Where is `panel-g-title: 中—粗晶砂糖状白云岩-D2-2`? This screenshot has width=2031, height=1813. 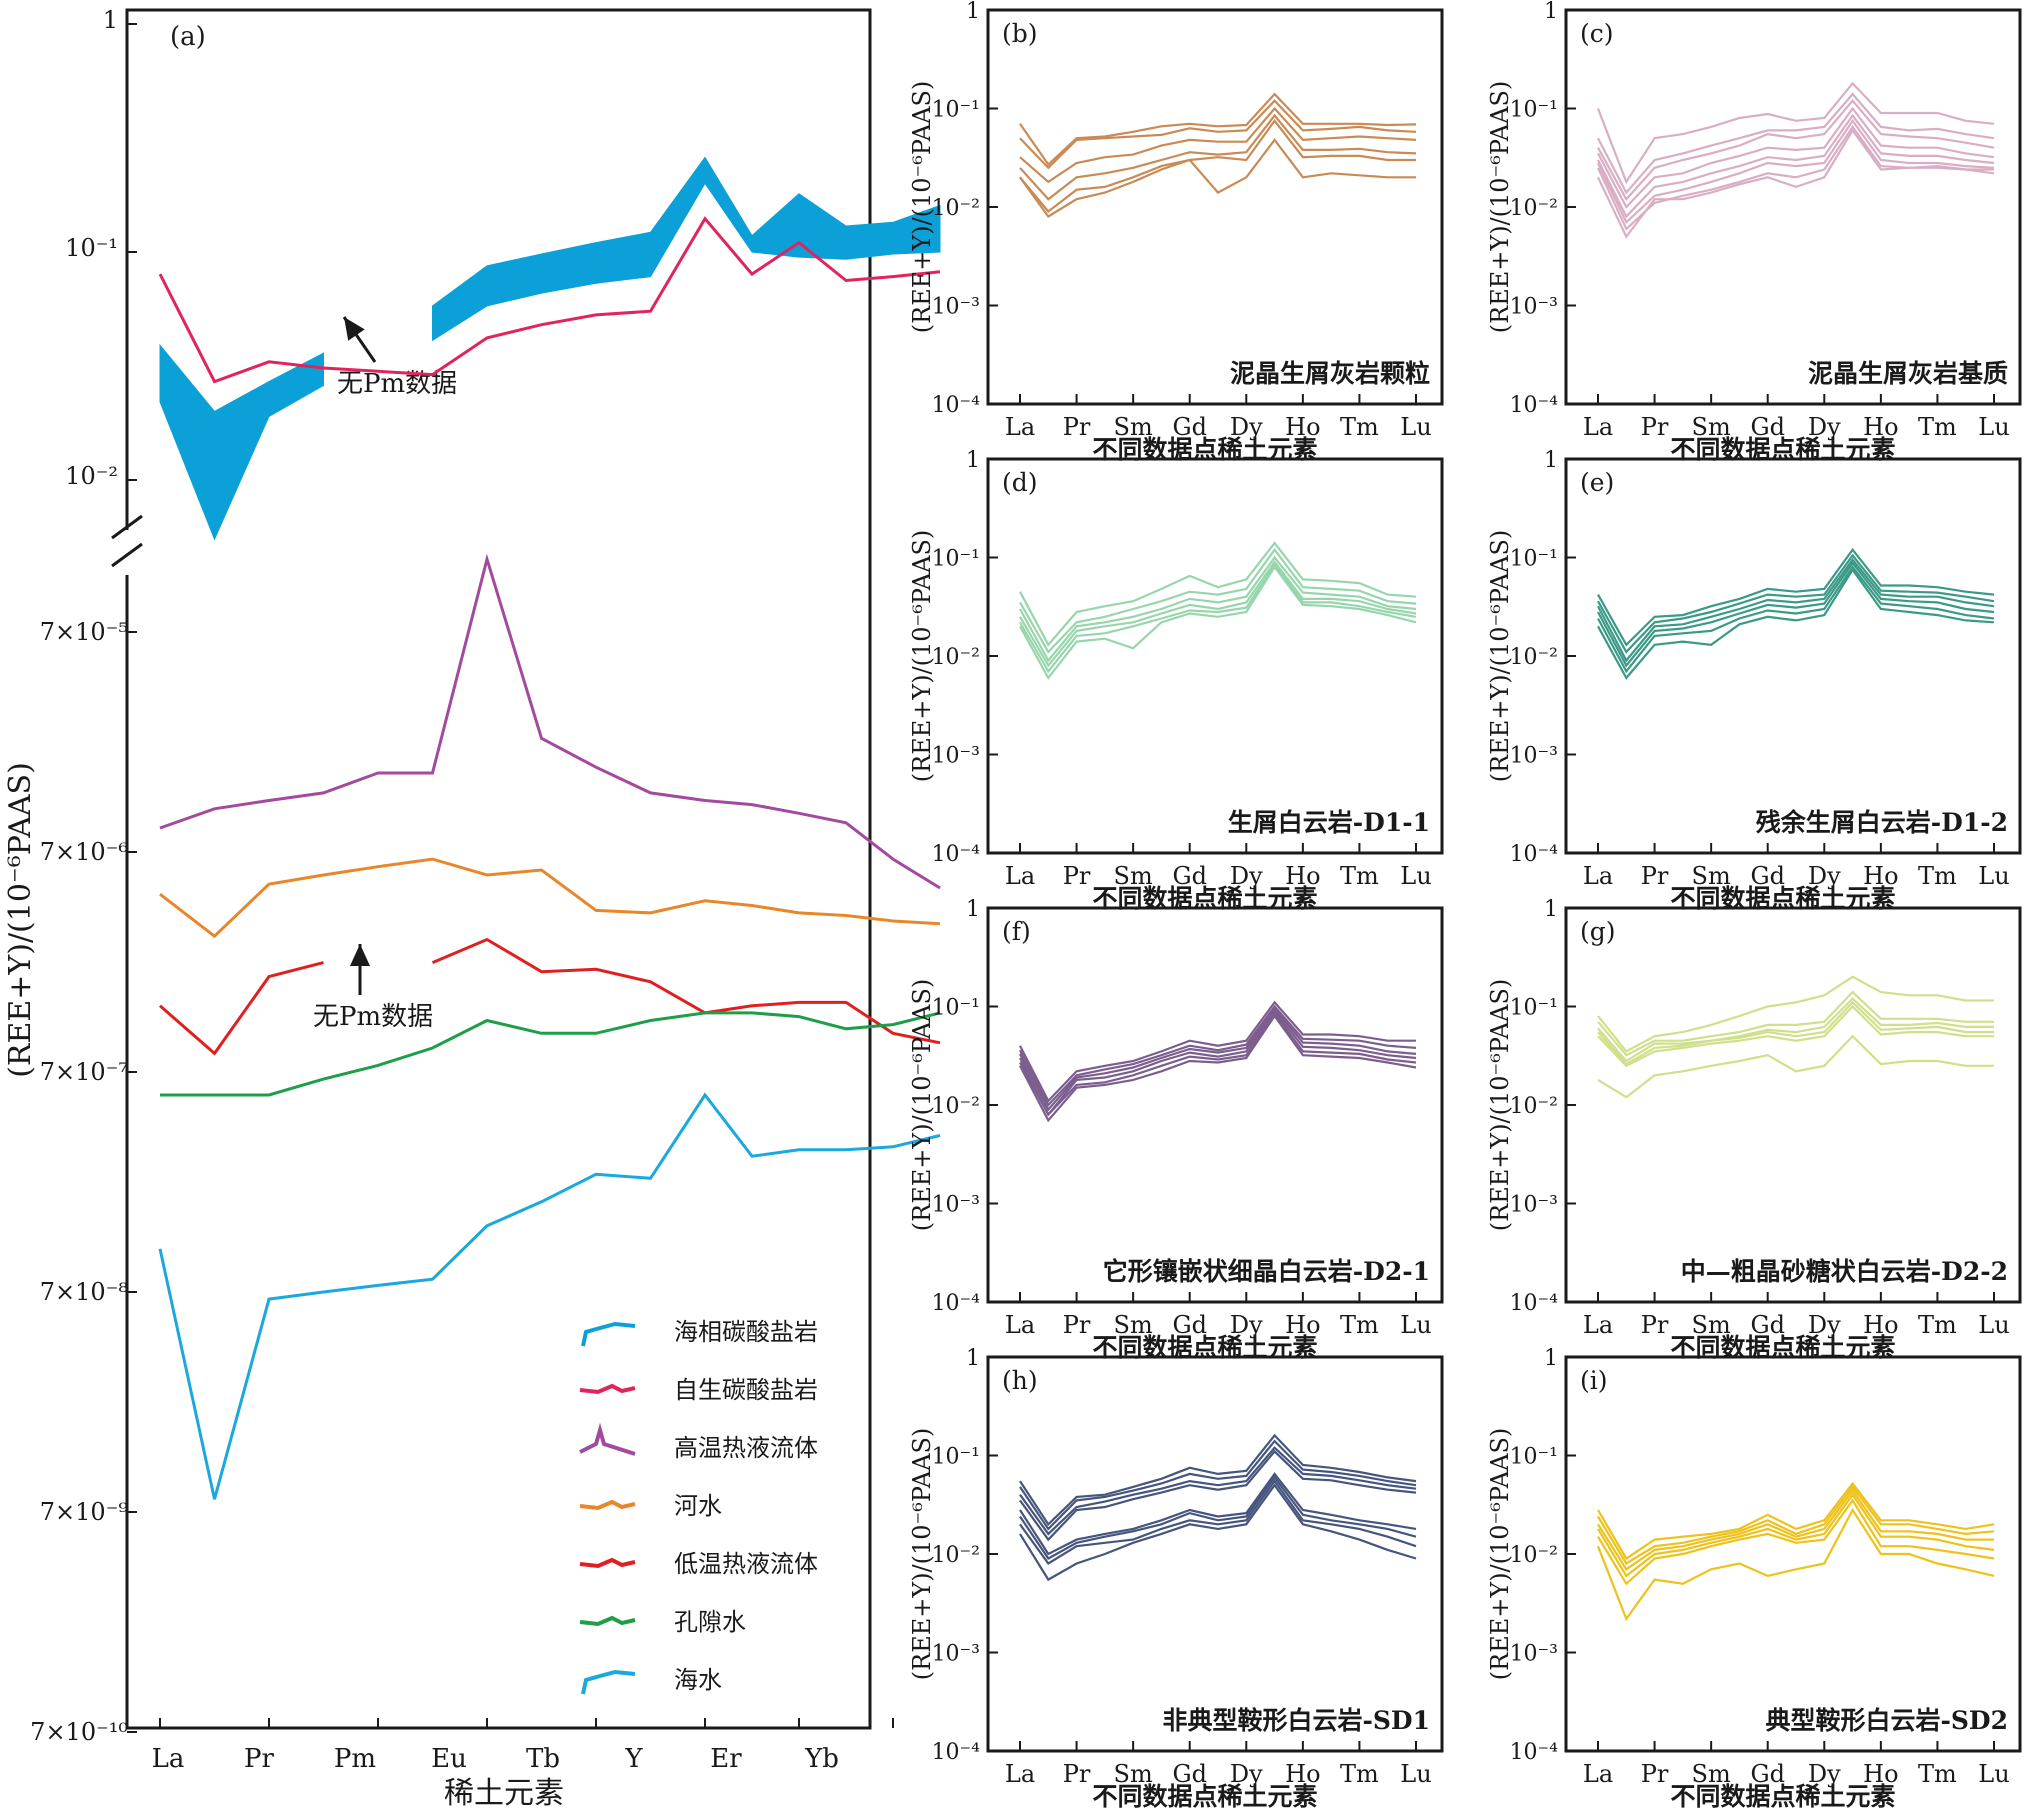
panel-g-title: 中—粗晶砂糖状白云岩-D2-2 is located at coordinates (1844, 1271).